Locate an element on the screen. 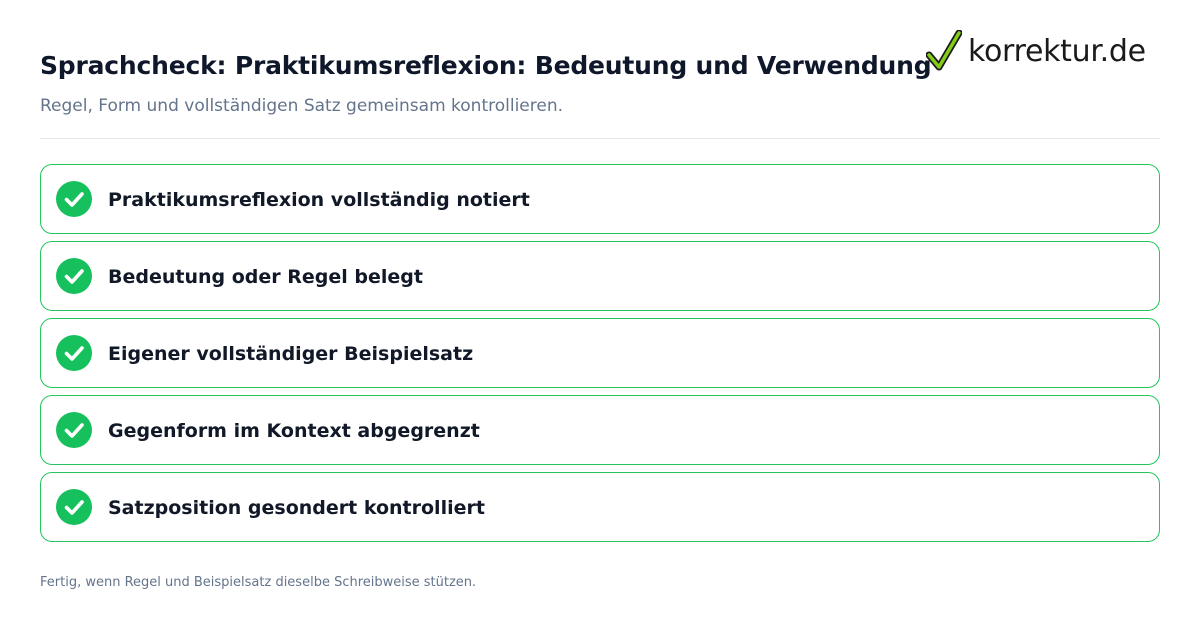 This screenshot has width=1200, height=630. brand-logo: korrektur.de is located at coordinates (1046, 53).